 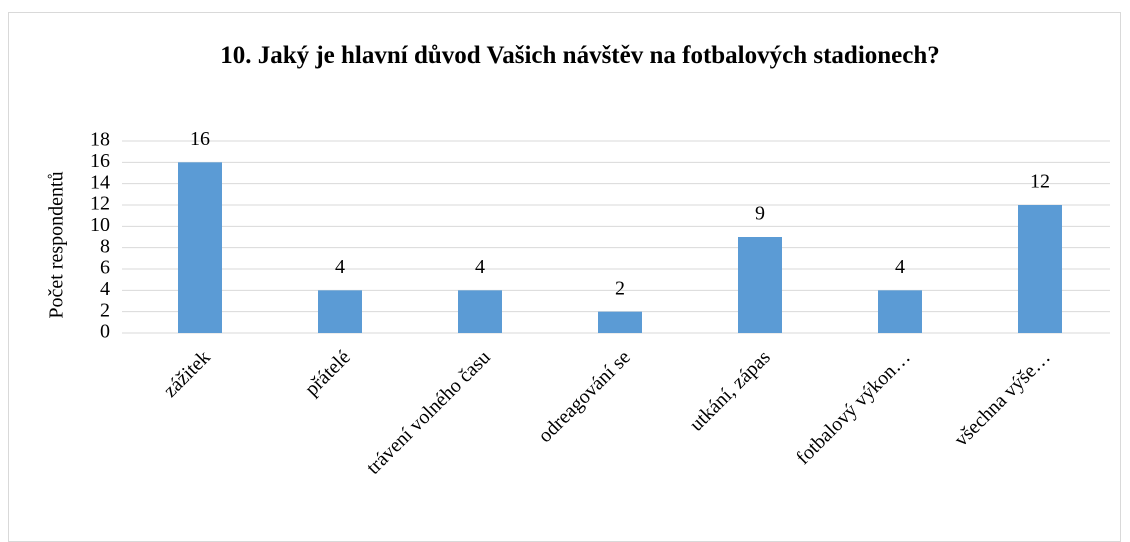 What do you see at coordinates (105, 289) in the screenshot?
I see `y-tick-label: 4` at bounding box center [105, 289].